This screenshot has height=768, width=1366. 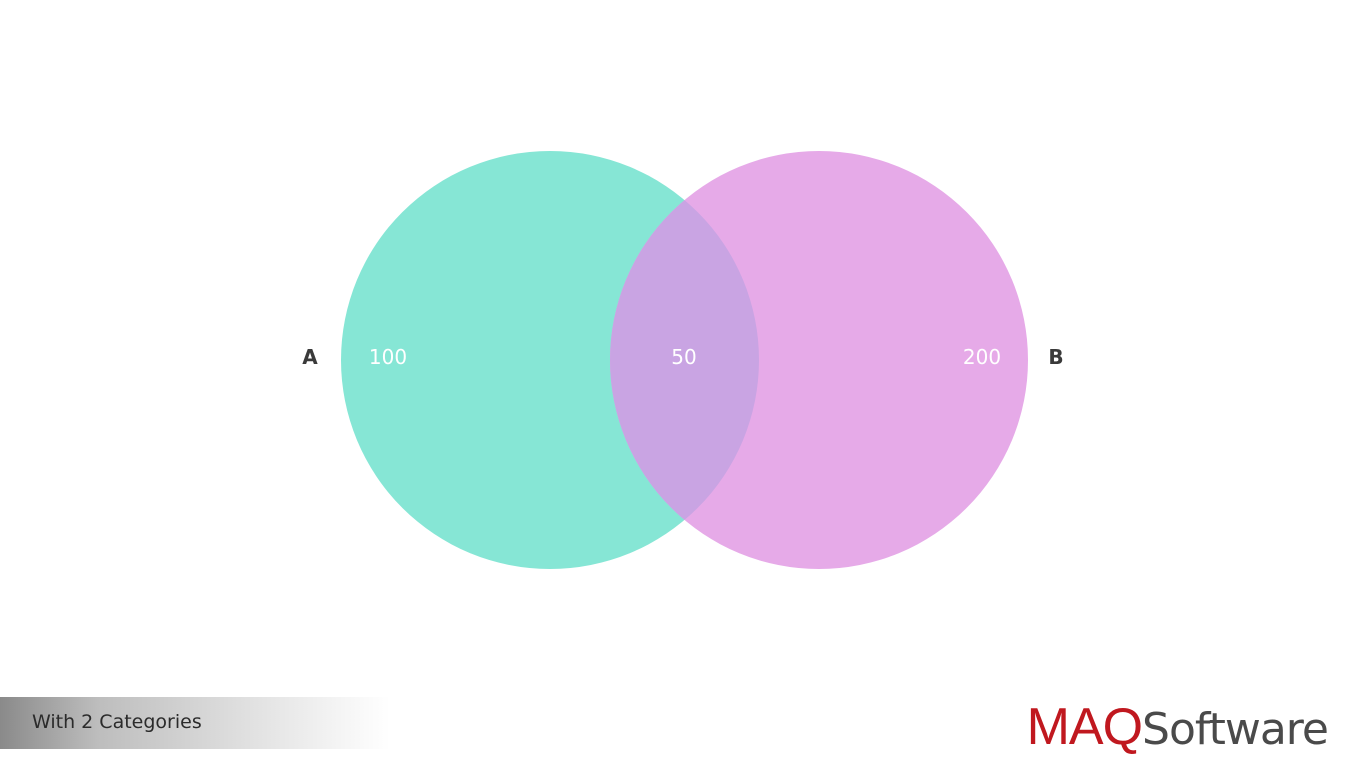 What do you see at coordinates (310, 357) in the screenshot?
I see `set-a-label: A` at bounding box center [310, 357].